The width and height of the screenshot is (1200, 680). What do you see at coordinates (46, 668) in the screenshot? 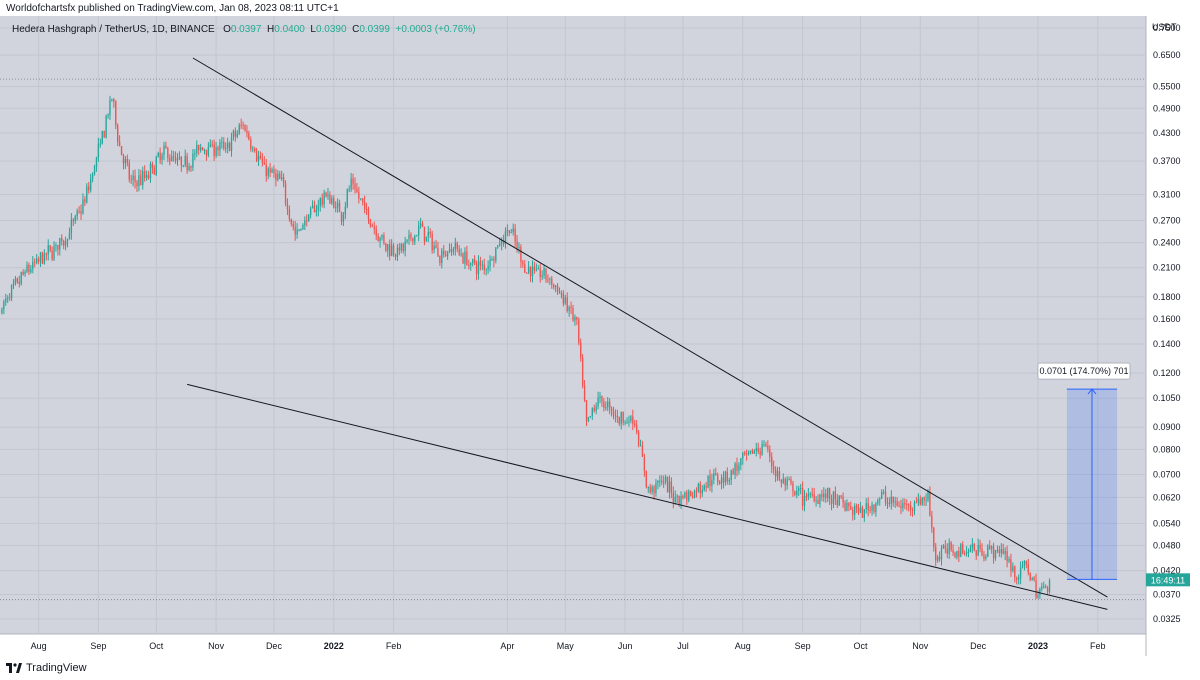
I see `footer-brand: TradingView` at bounding box center [46, 668].